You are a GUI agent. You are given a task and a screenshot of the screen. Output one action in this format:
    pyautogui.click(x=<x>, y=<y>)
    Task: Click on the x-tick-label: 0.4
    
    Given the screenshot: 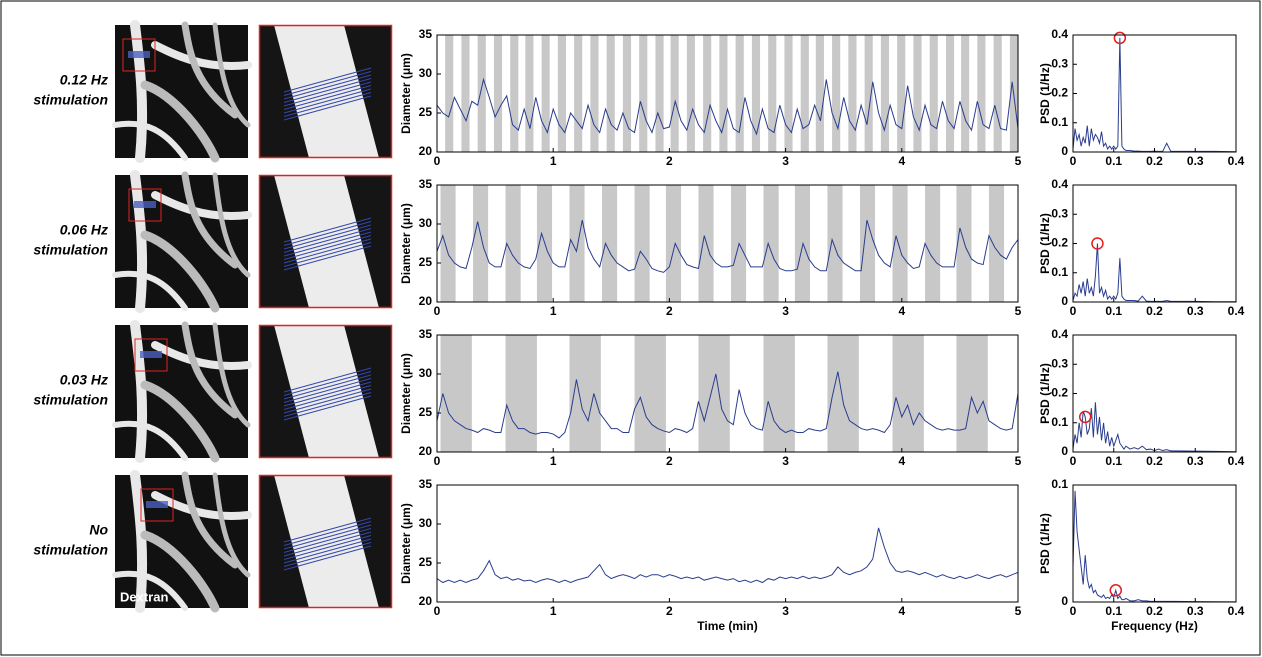 What is the action you would take?
    pyautogui.click(x=1236, y=311)
    